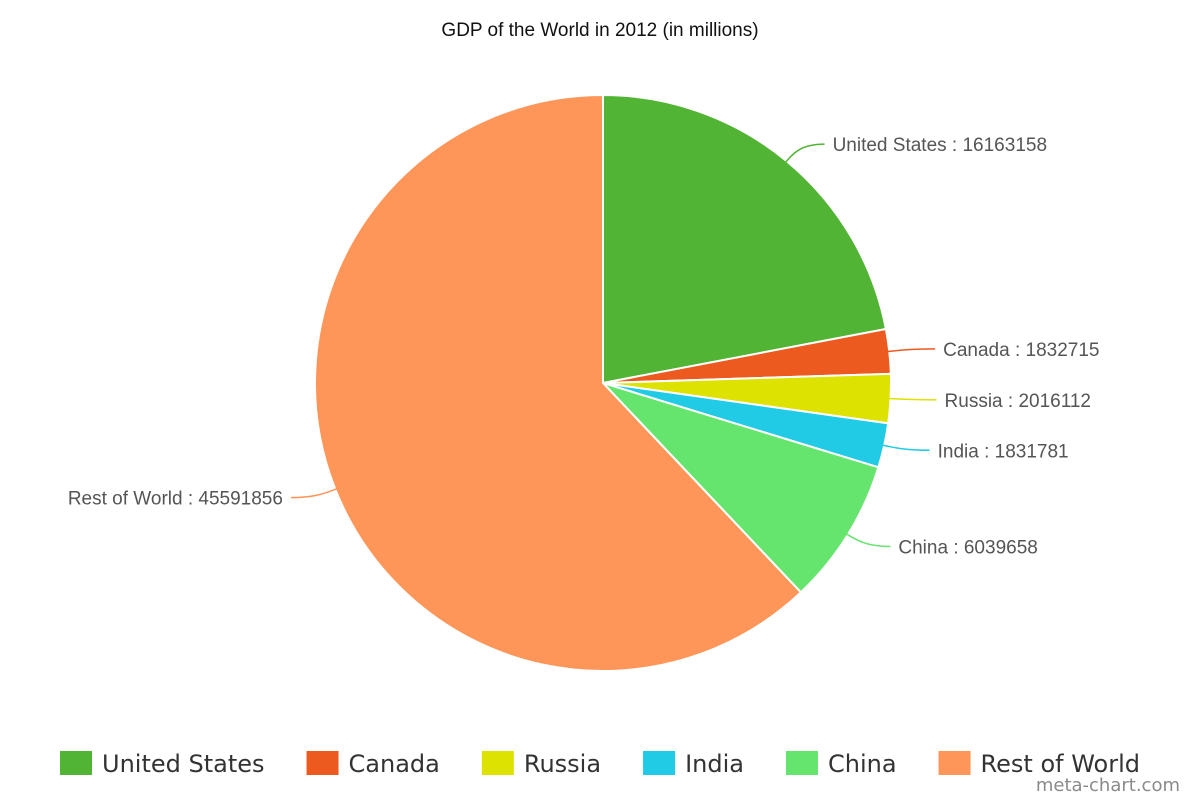 The width and height of the screenshot is (1200, 800). What do you see at coordinates (1021, 350) in the screenshot?
I see `data-label-canada: Canada : 1832715` at bounding box center [1021, 350].